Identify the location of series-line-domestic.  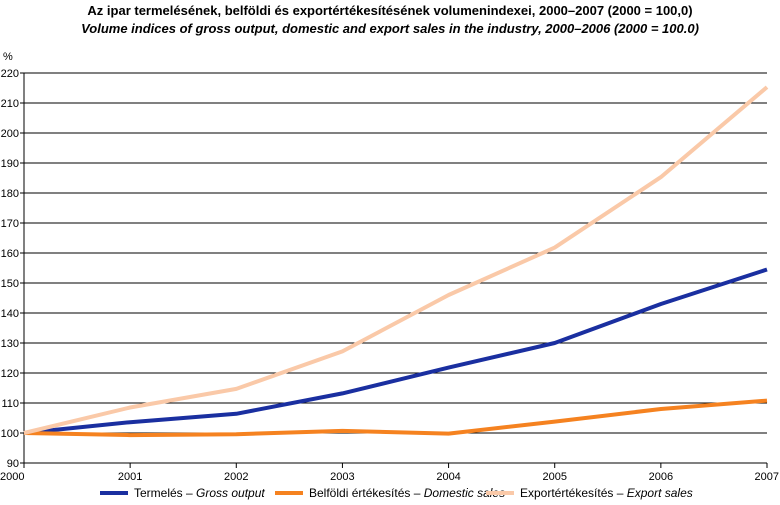
(395, 418).